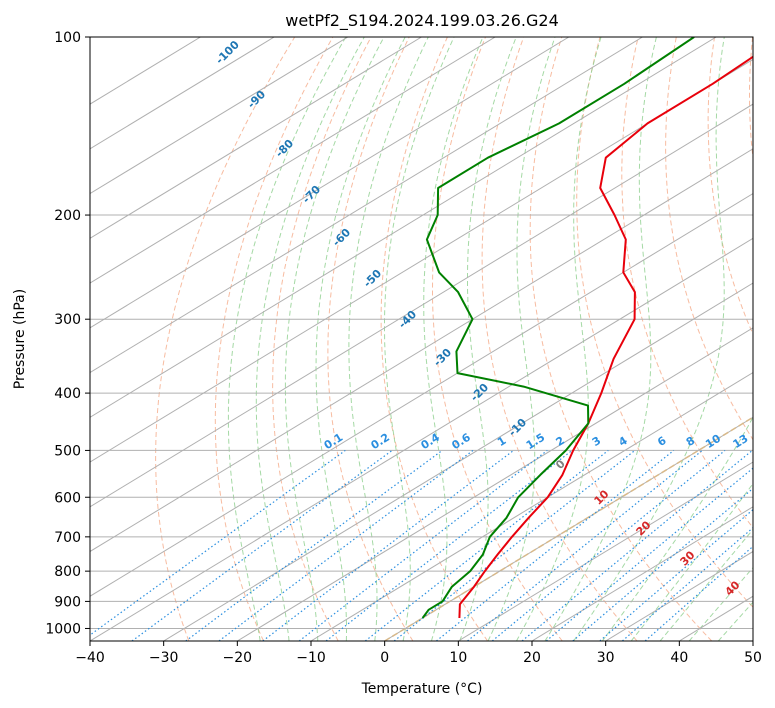 This screenshot has height=708, width=775. I want to click on x-tick-label: 30, so click(606, 658).